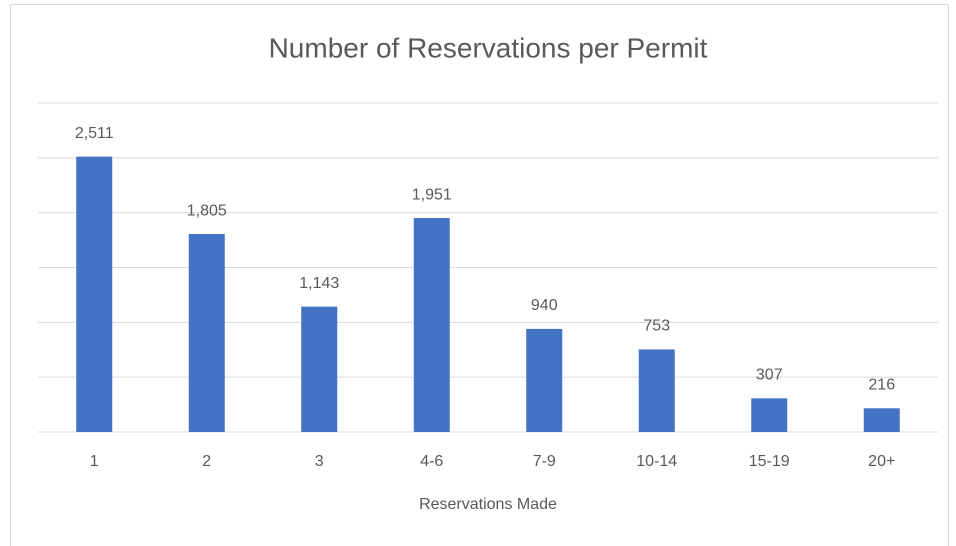  Describe the element at coordinates (94, 133) in the screenshot. I see `data-label: 2,511` at that location.